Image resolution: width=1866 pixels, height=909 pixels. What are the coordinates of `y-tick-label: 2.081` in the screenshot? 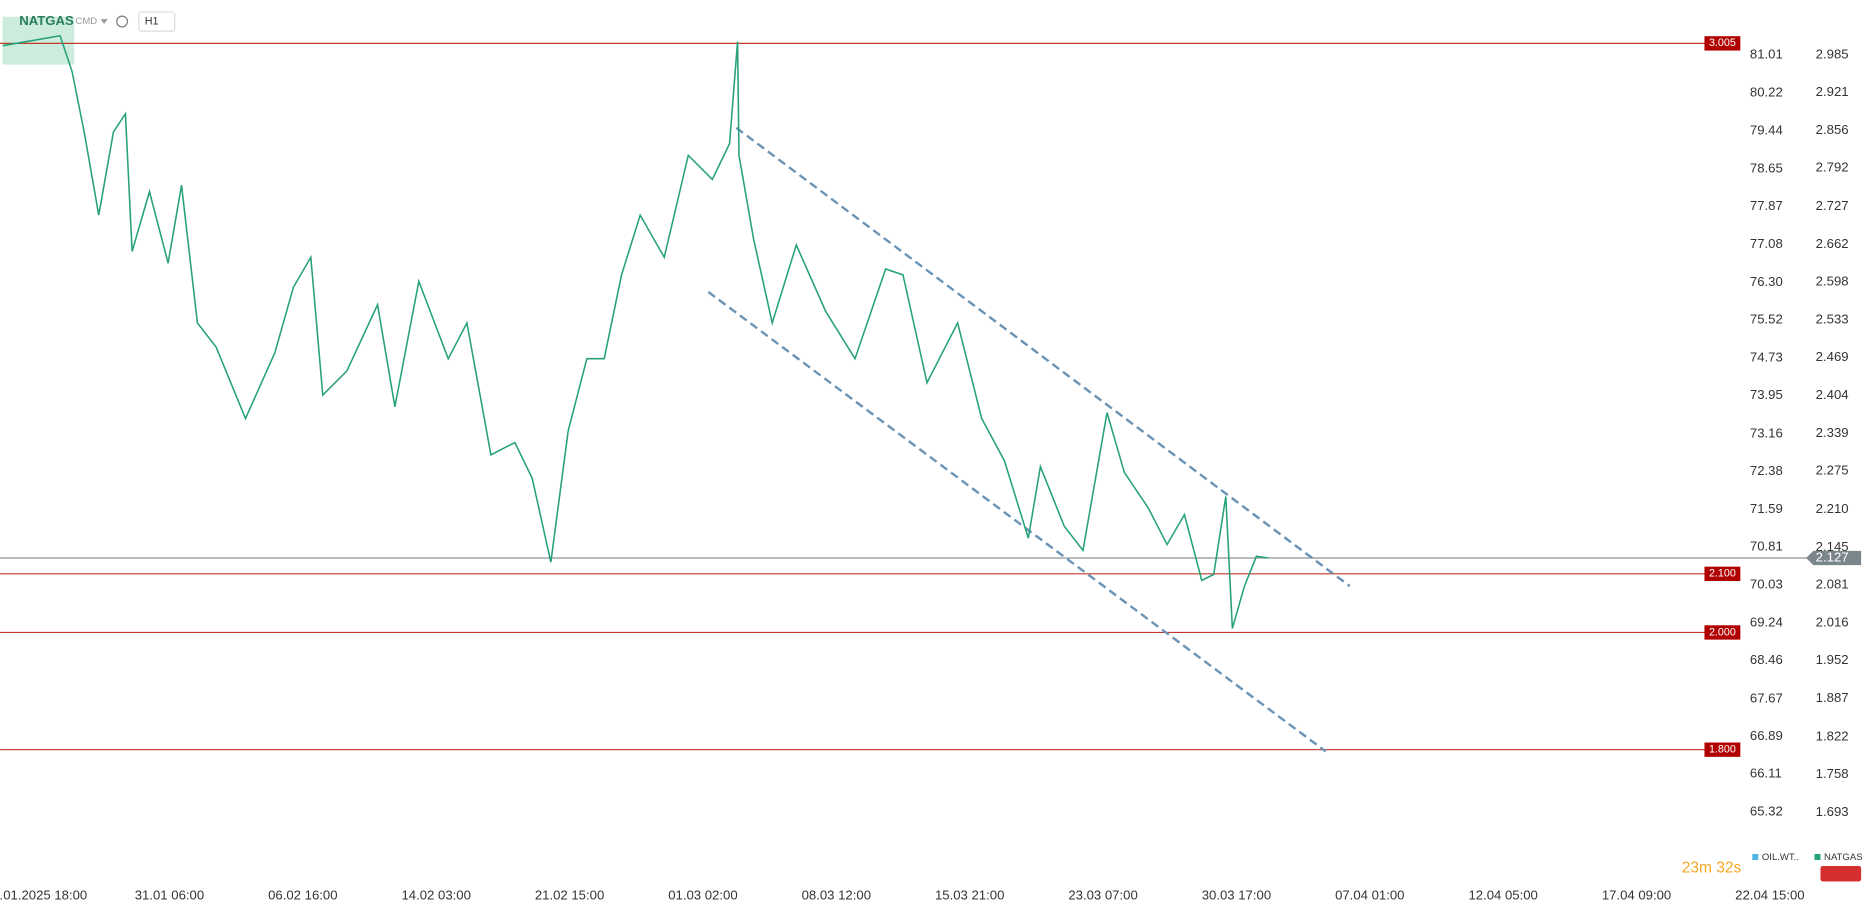 It's located at (1832, 583).